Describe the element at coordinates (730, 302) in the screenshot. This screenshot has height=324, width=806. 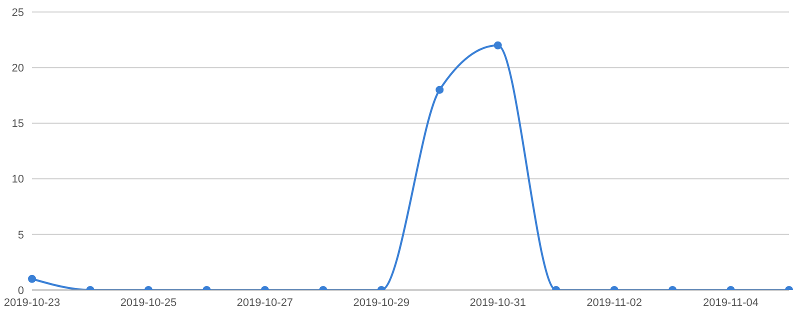
I see `x-tick-label: 2019-11-04` at that location.